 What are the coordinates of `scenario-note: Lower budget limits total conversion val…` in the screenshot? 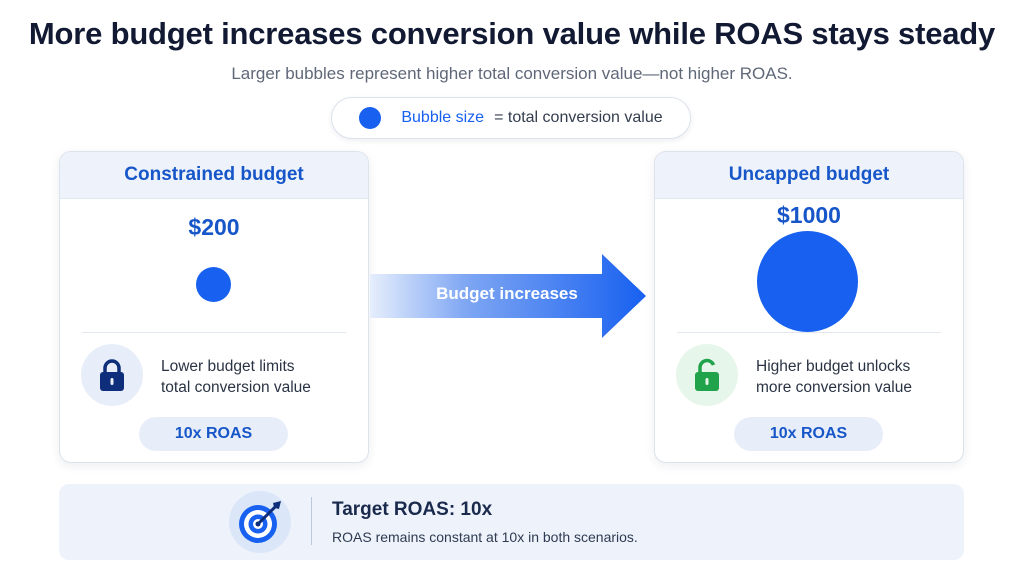 It's located at (261, 377).